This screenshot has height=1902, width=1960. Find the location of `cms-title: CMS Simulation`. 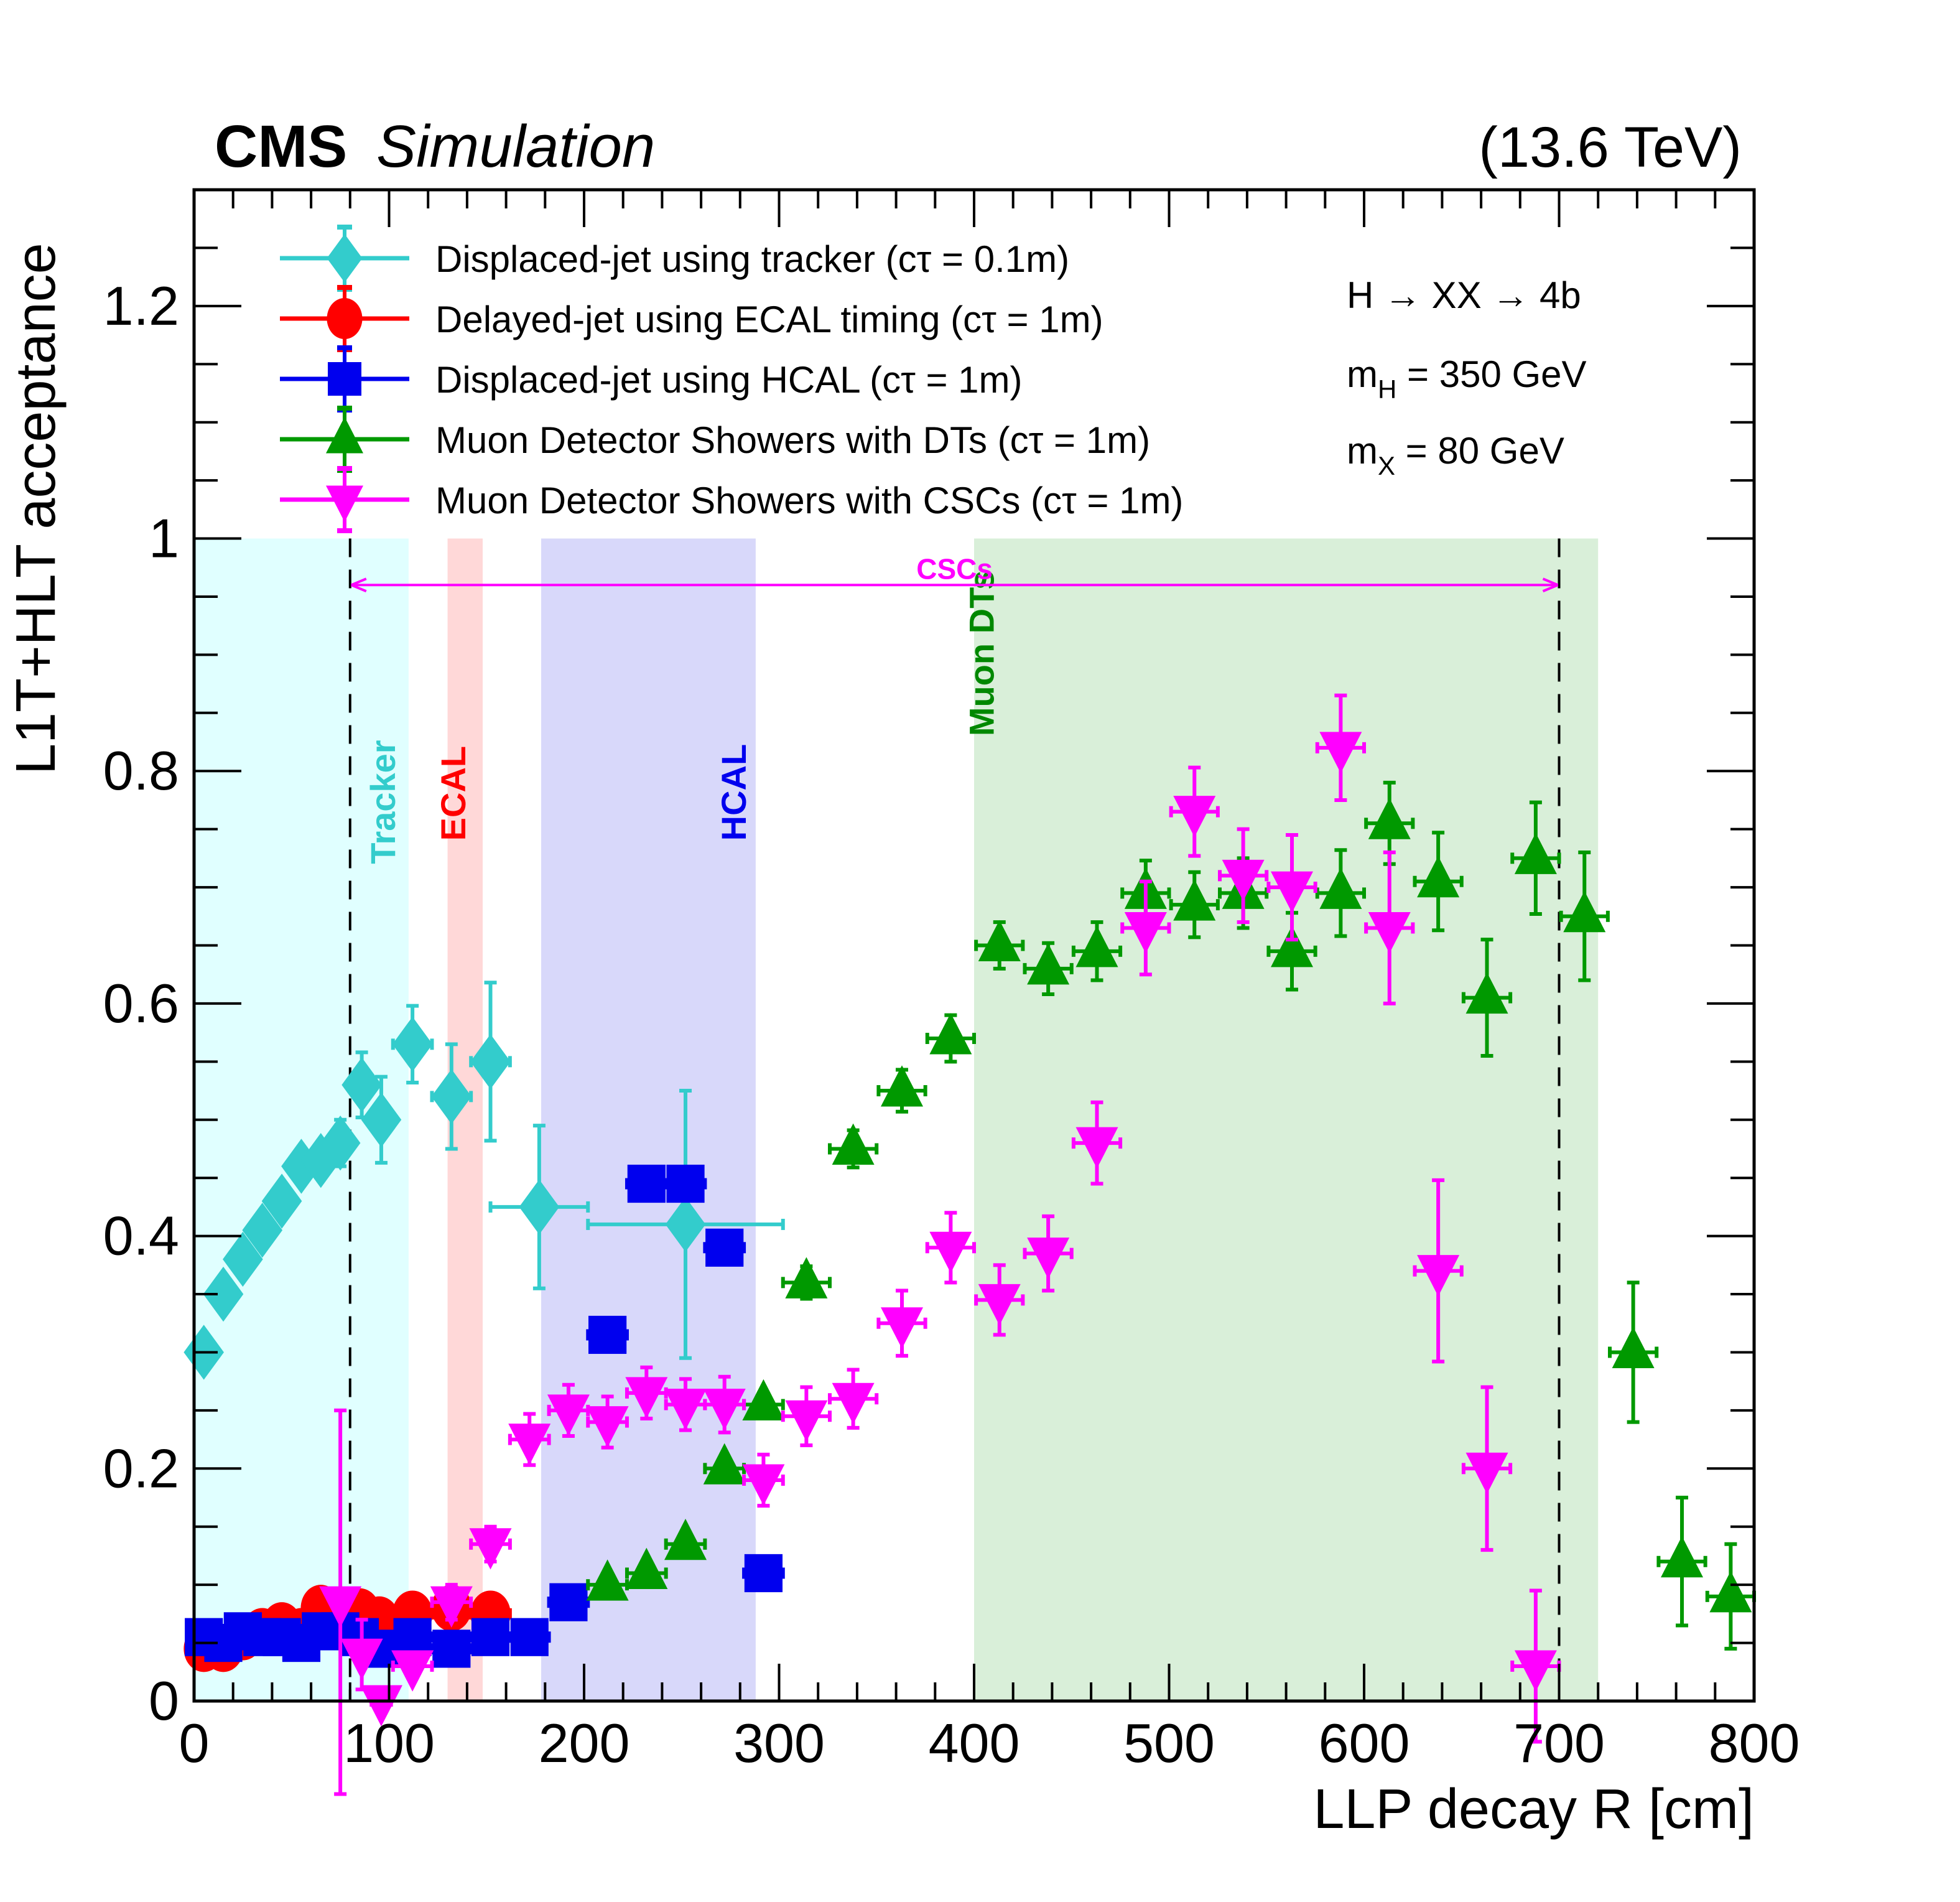

cms-title: CMS Simulation is located at coordinates (435, 146).